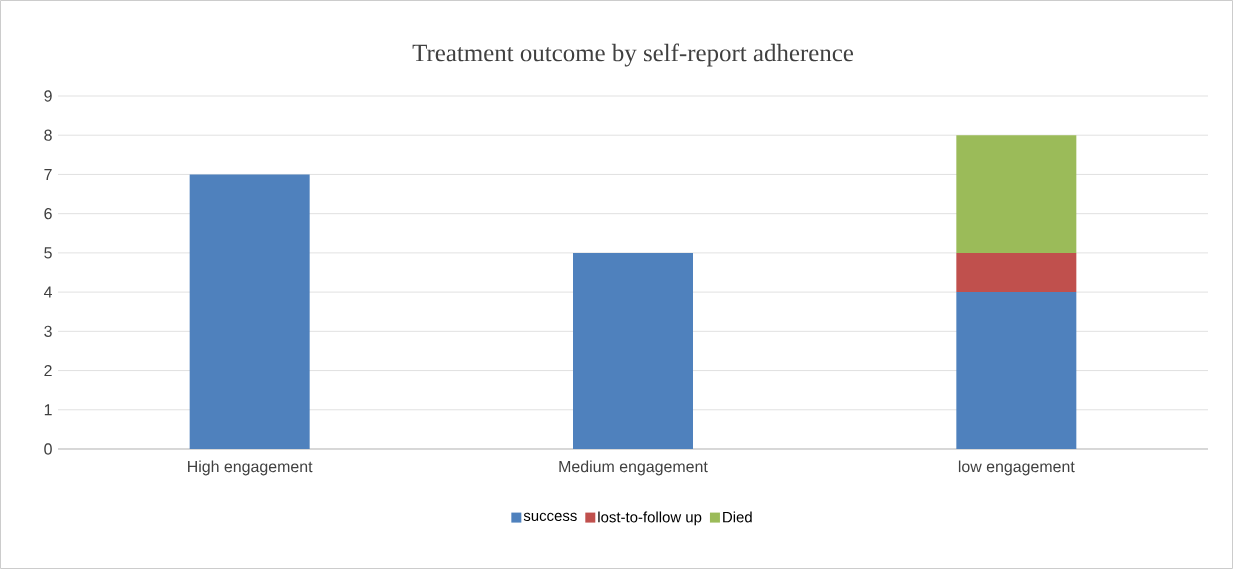  What do you see at coordinates (250, 468) in the screenshot?
I see `x-tick-label: High engagement` at bounding box center [250, 468].